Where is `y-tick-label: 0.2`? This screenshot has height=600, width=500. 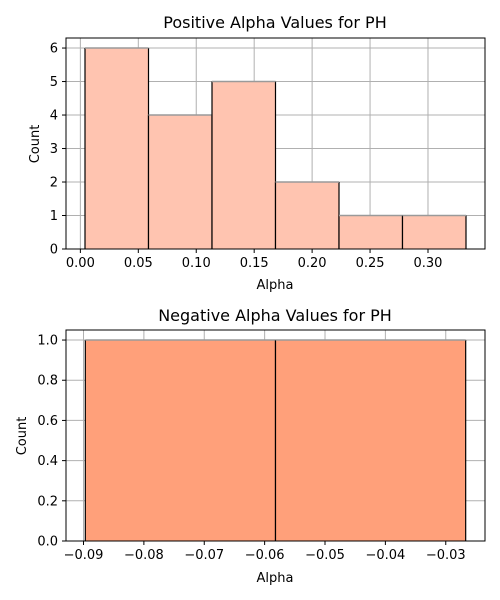
y-tick-label: 0.2 is located at coordinates (47, 501).